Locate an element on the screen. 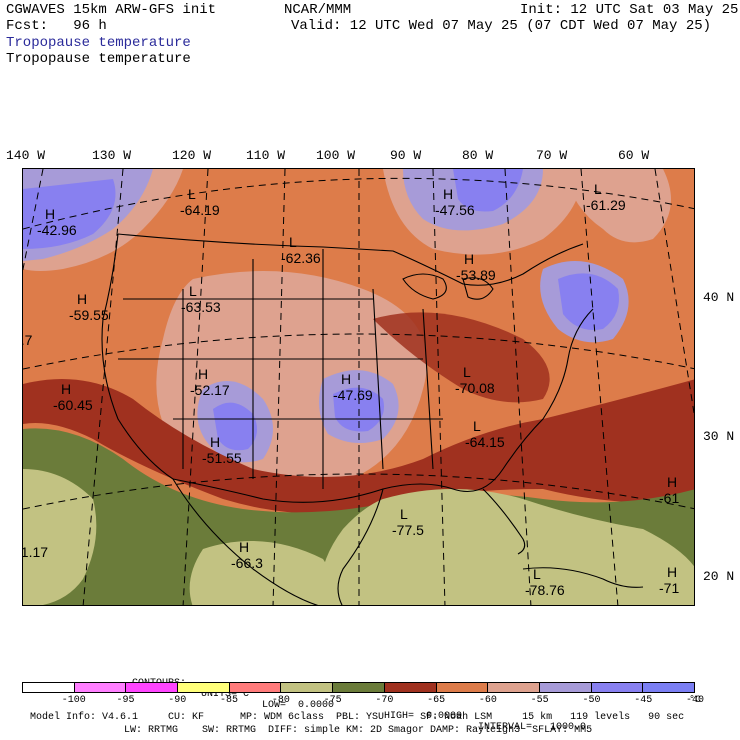  extremum-value: -59.55 is located at coordinates (89, 315).